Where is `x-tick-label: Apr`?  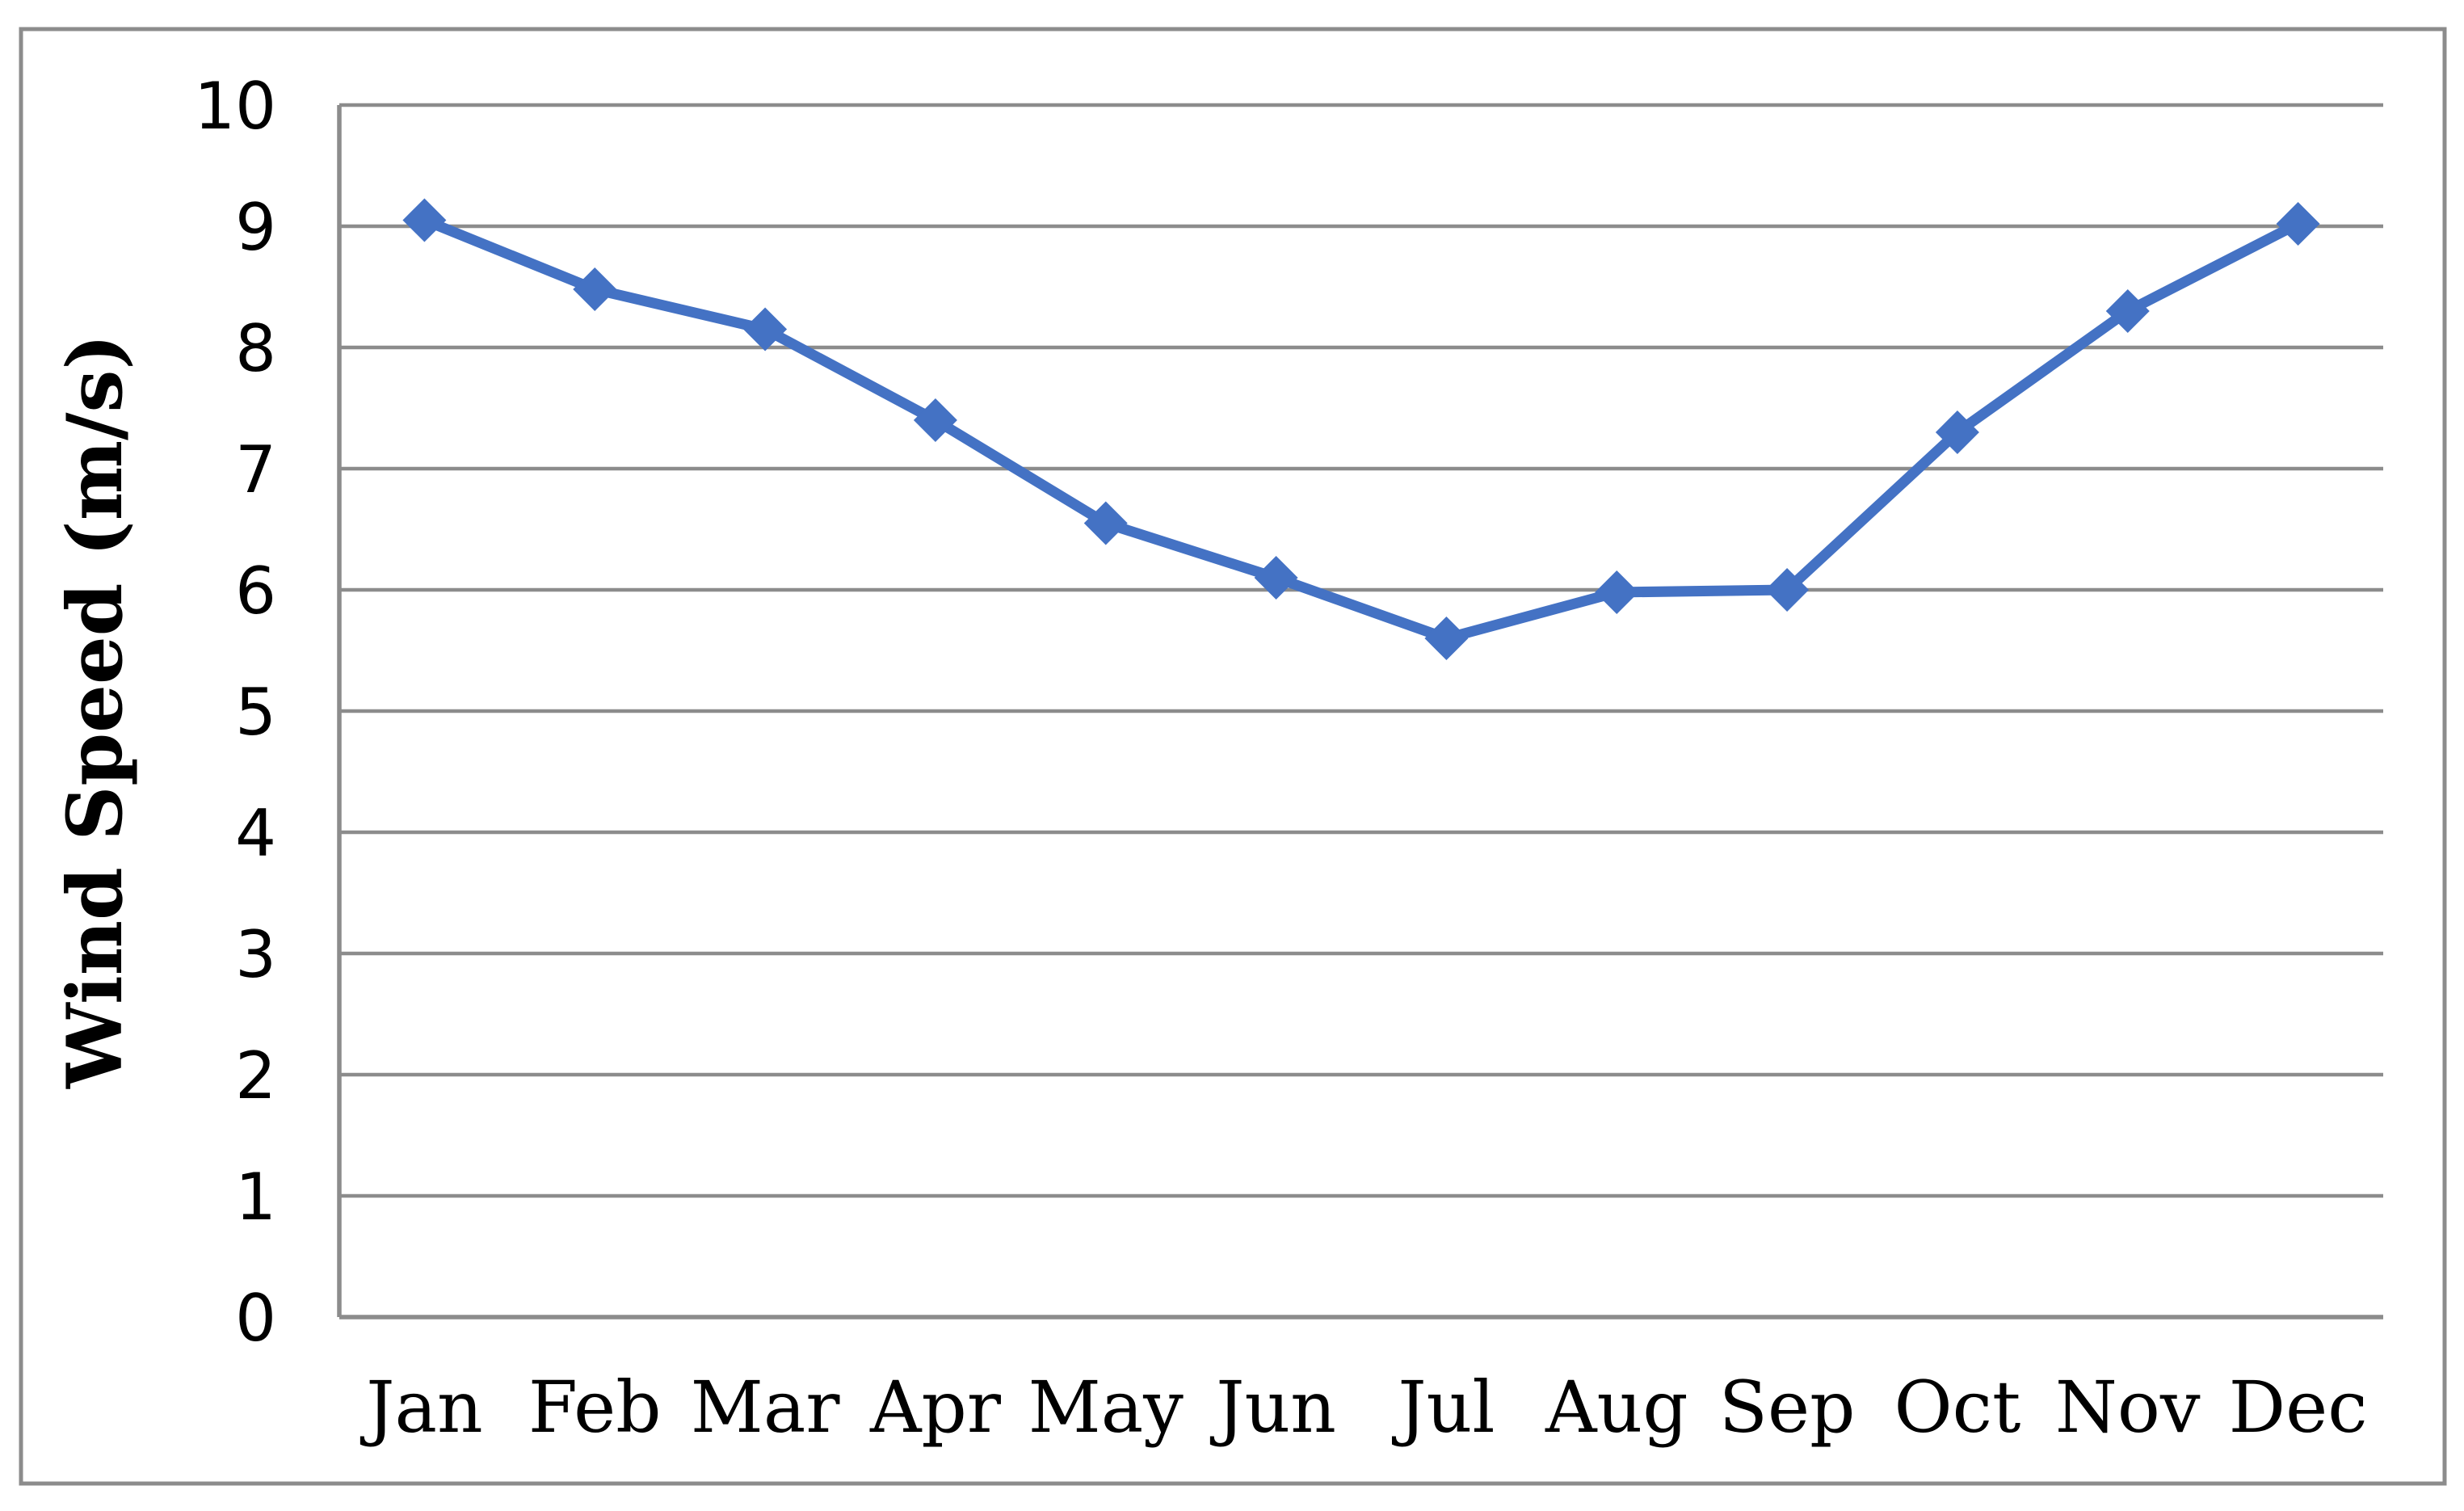 x-tick-label: Apr is located at coordinates (936, 1407).